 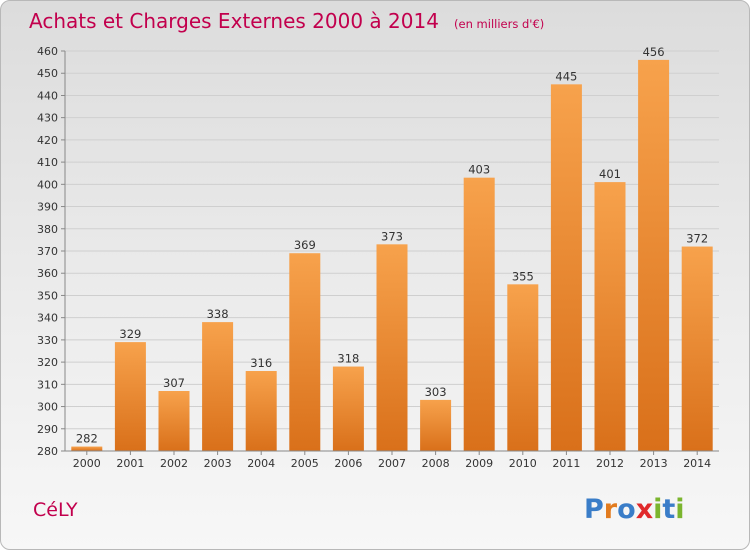 I want to click on bar-value-label: 355, so click(x=523, y=276).